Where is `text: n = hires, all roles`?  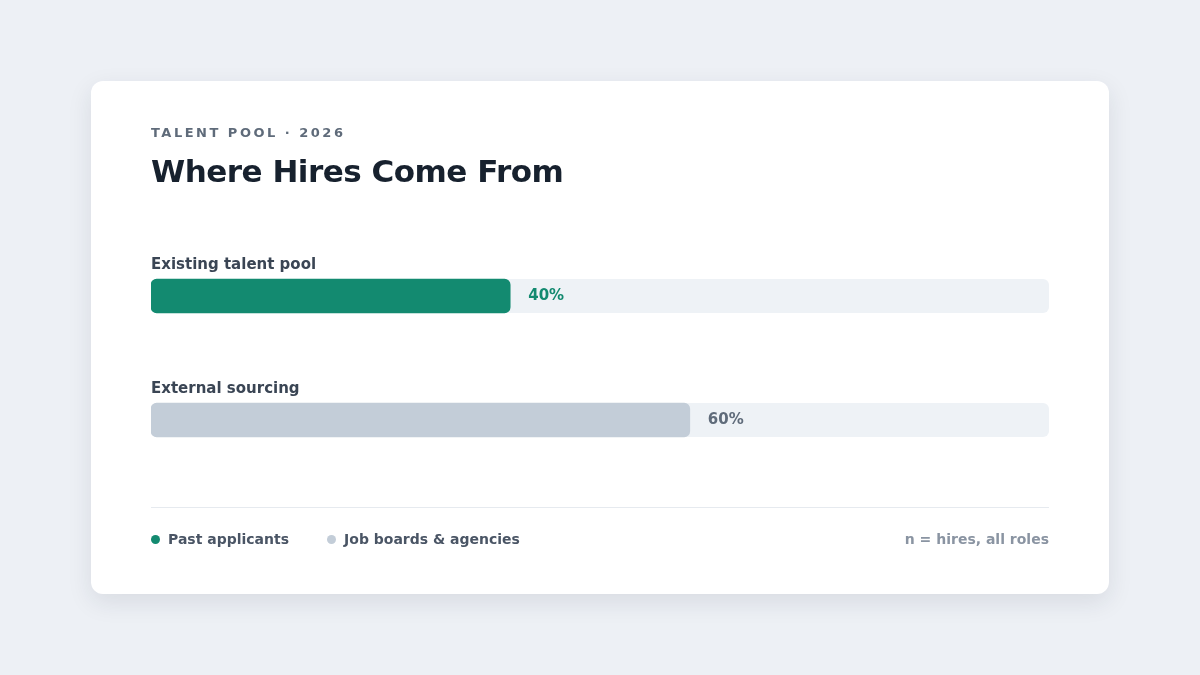
text: n = hires, all roles is located at coordinates (976, 539).